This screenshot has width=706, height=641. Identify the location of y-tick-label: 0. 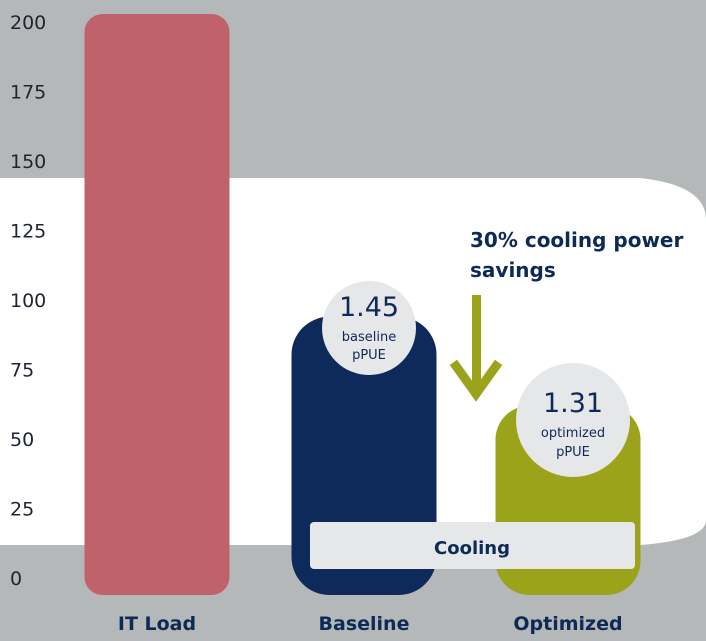
(16, 579).